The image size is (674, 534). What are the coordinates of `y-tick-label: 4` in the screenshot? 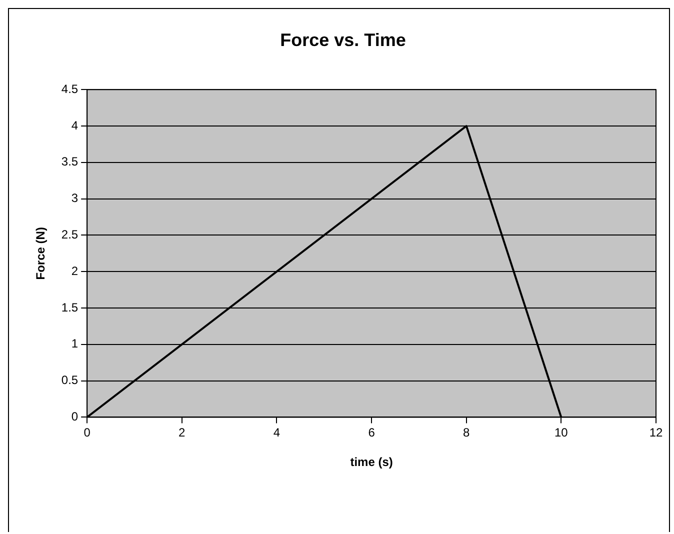 It's located at (74, 125).